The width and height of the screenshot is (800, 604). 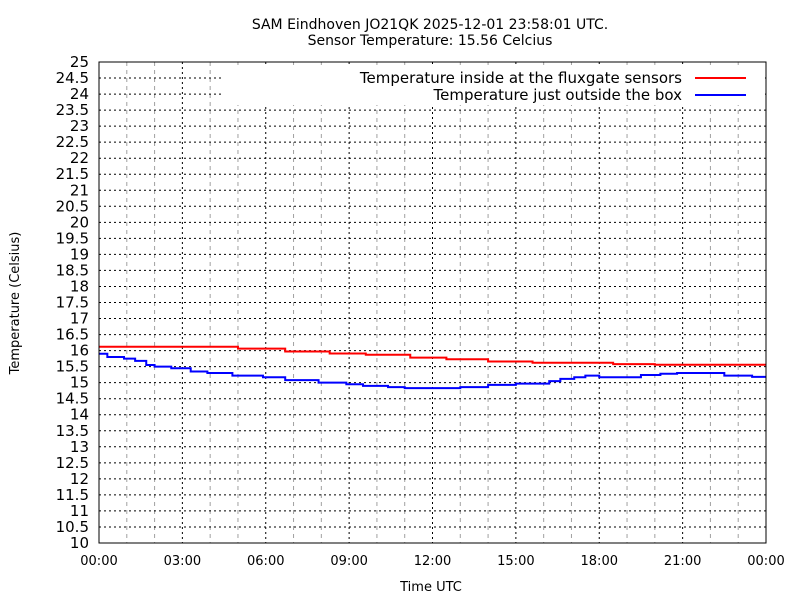 What do you see at coordinates (79, 190) in the screenshot?
I see `y-tick-label: 21` at bounding box center [79, 190].